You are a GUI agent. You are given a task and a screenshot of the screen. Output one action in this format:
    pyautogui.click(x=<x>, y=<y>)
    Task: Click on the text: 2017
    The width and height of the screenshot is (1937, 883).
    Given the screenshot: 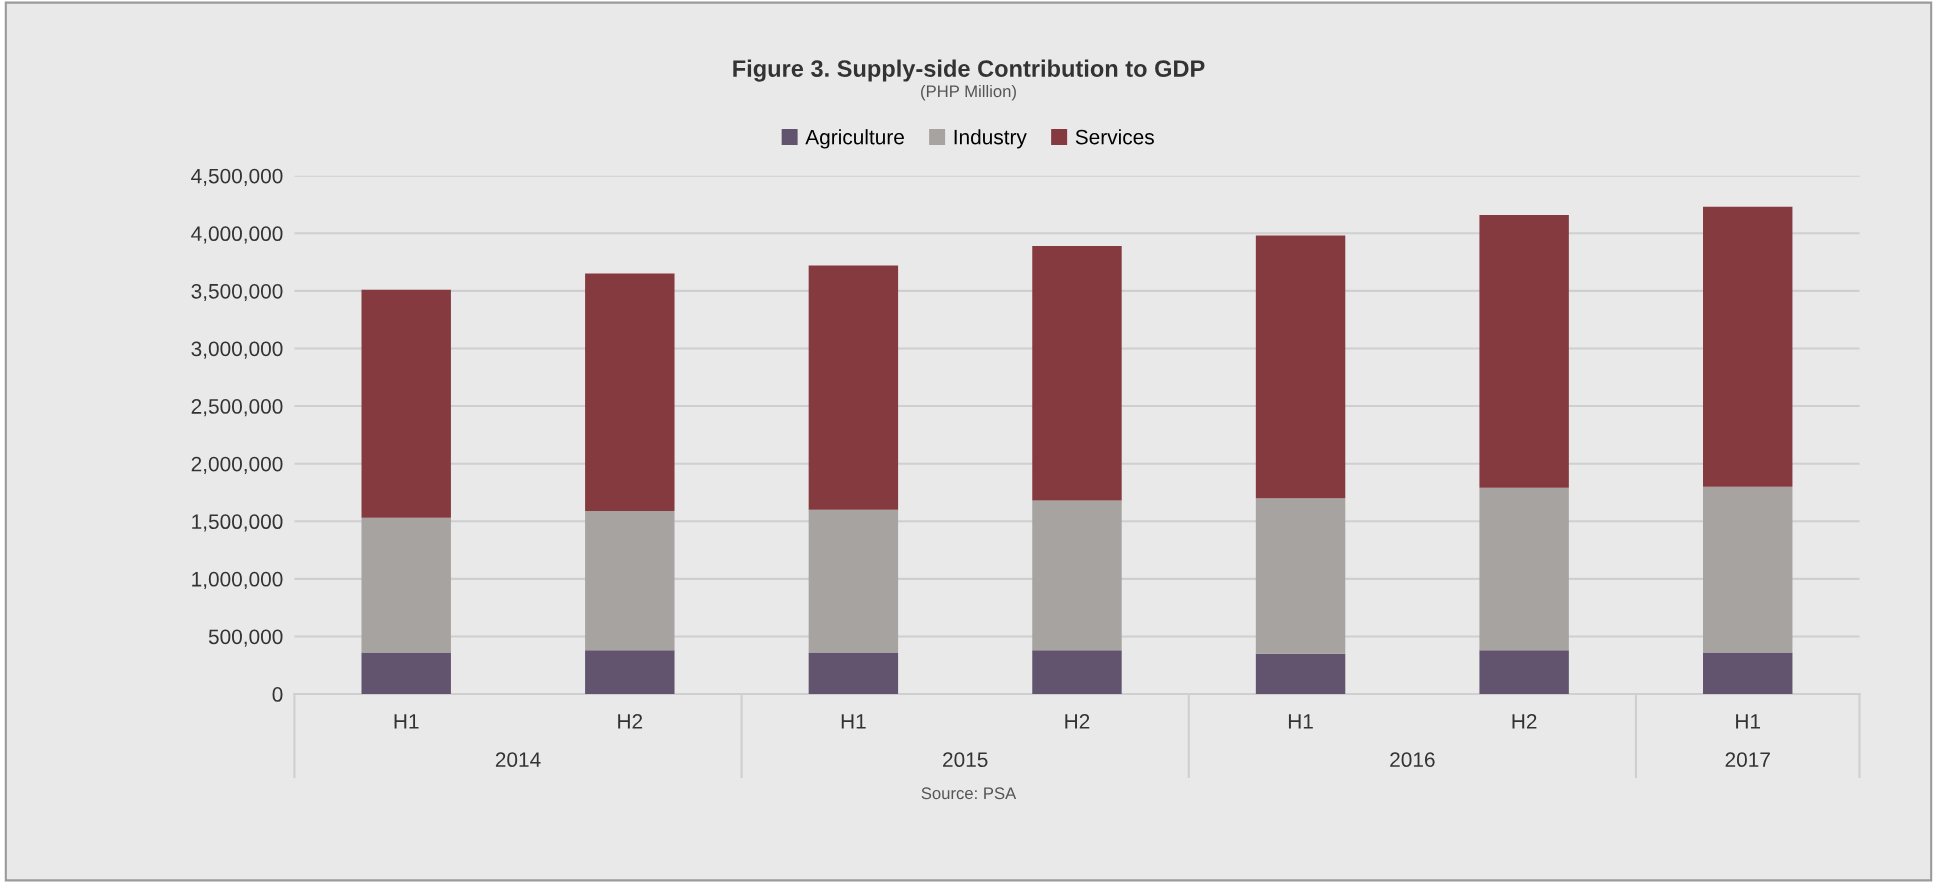 What is the action you would take?
    pyautogui.click(x=1747, y=760)
    